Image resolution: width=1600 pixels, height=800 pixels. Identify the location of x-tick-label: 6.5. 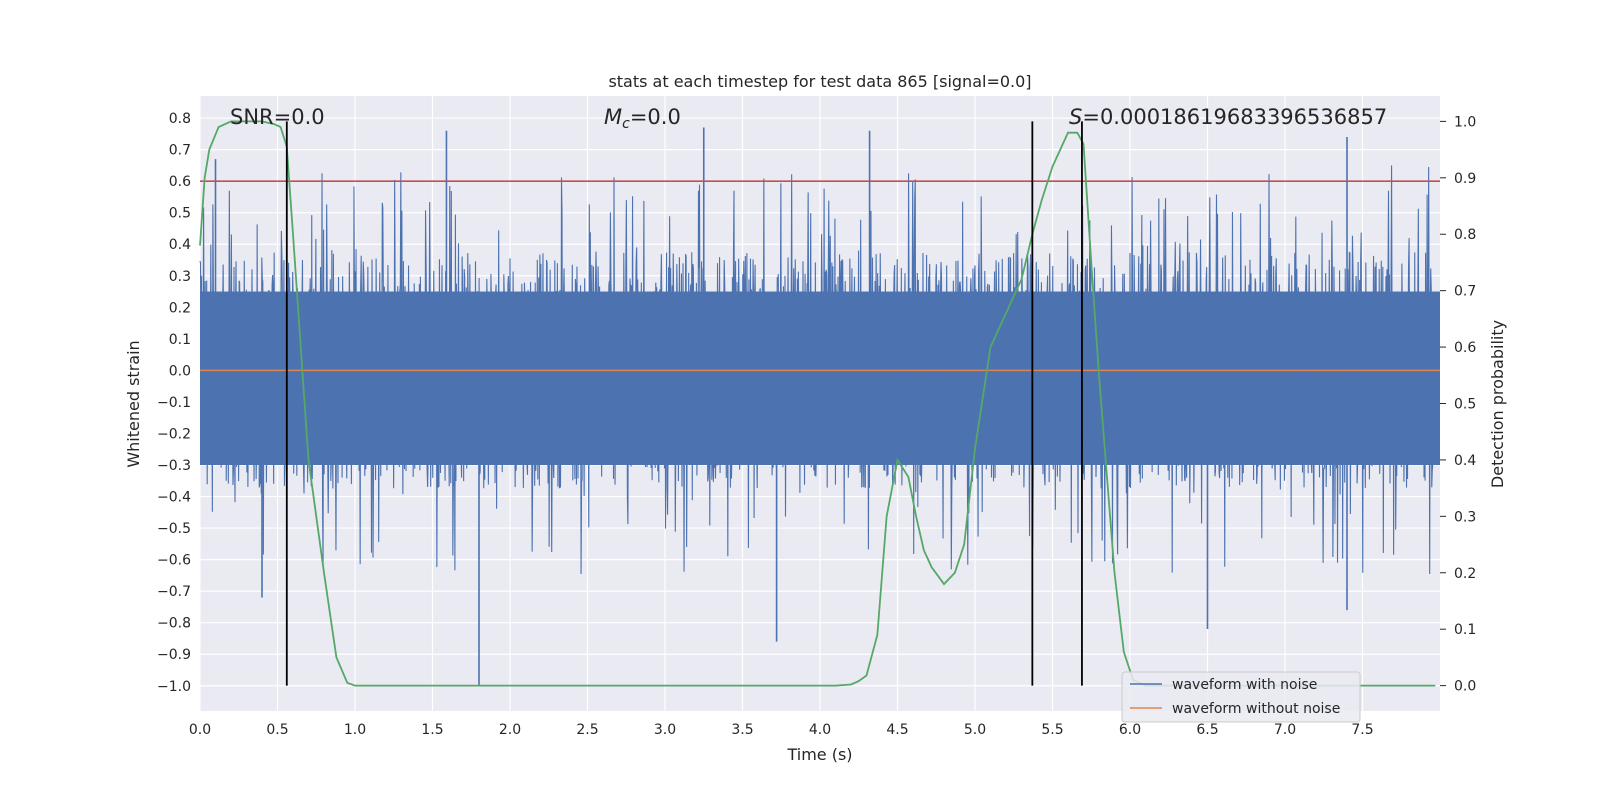
(1207, 730).